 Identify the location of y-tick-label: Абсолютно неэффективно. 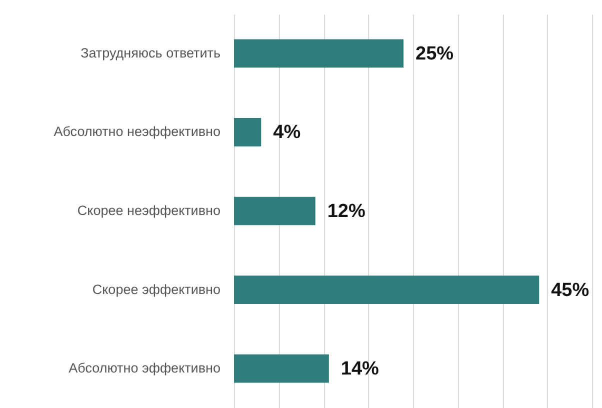
(137, 132).